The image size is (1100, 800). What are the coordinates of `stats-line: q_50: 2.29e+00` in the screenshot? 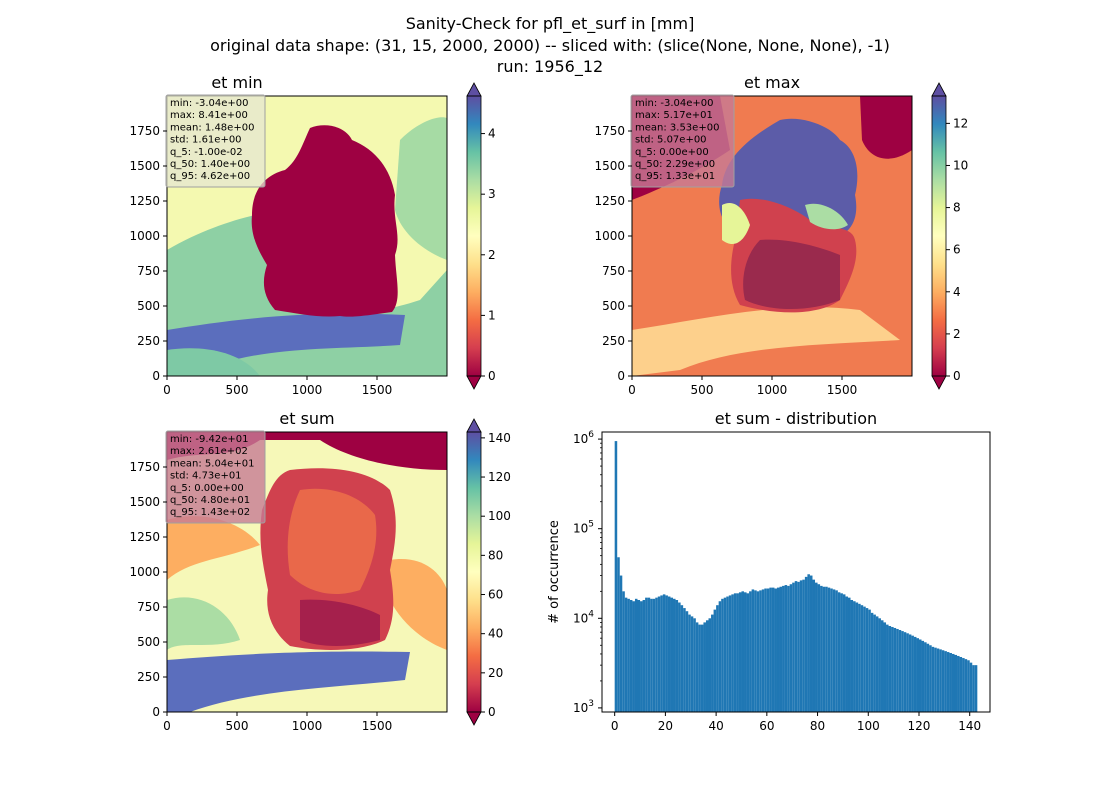 It's located at (675, 164).